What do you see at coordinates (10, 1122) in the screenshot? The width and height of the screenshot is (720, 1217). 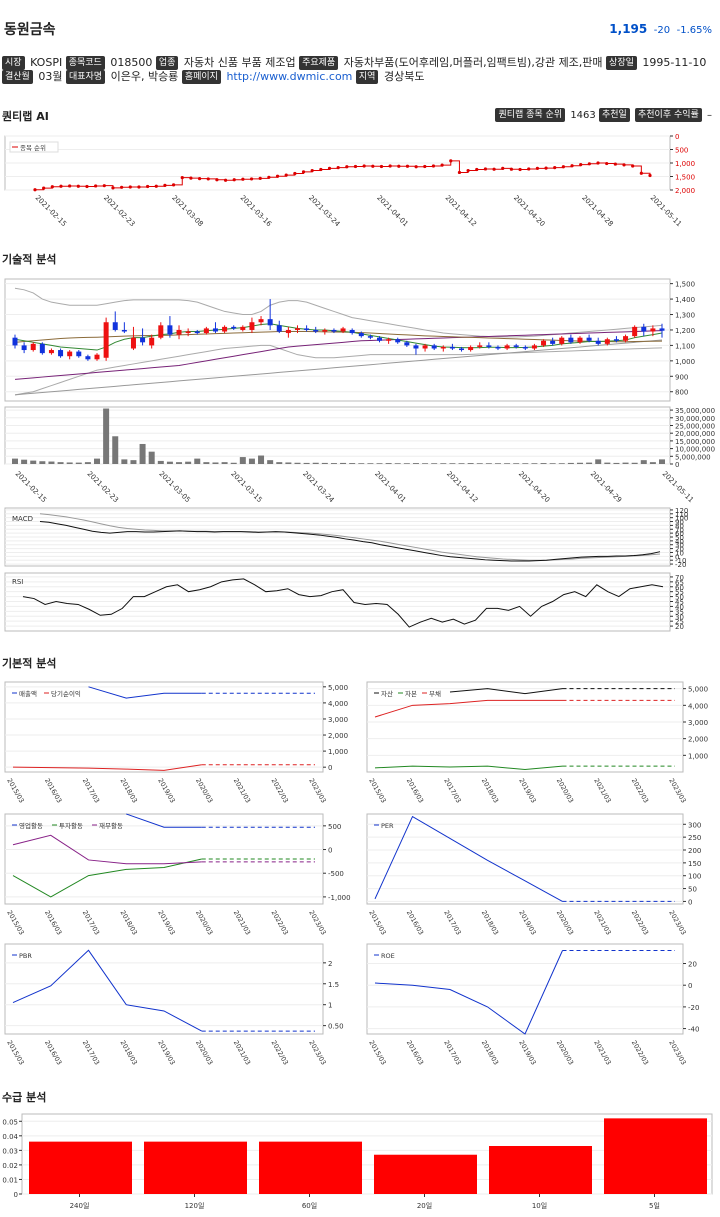 I see `y-tick-label: 0.05` at bounding box center [10, 1122].